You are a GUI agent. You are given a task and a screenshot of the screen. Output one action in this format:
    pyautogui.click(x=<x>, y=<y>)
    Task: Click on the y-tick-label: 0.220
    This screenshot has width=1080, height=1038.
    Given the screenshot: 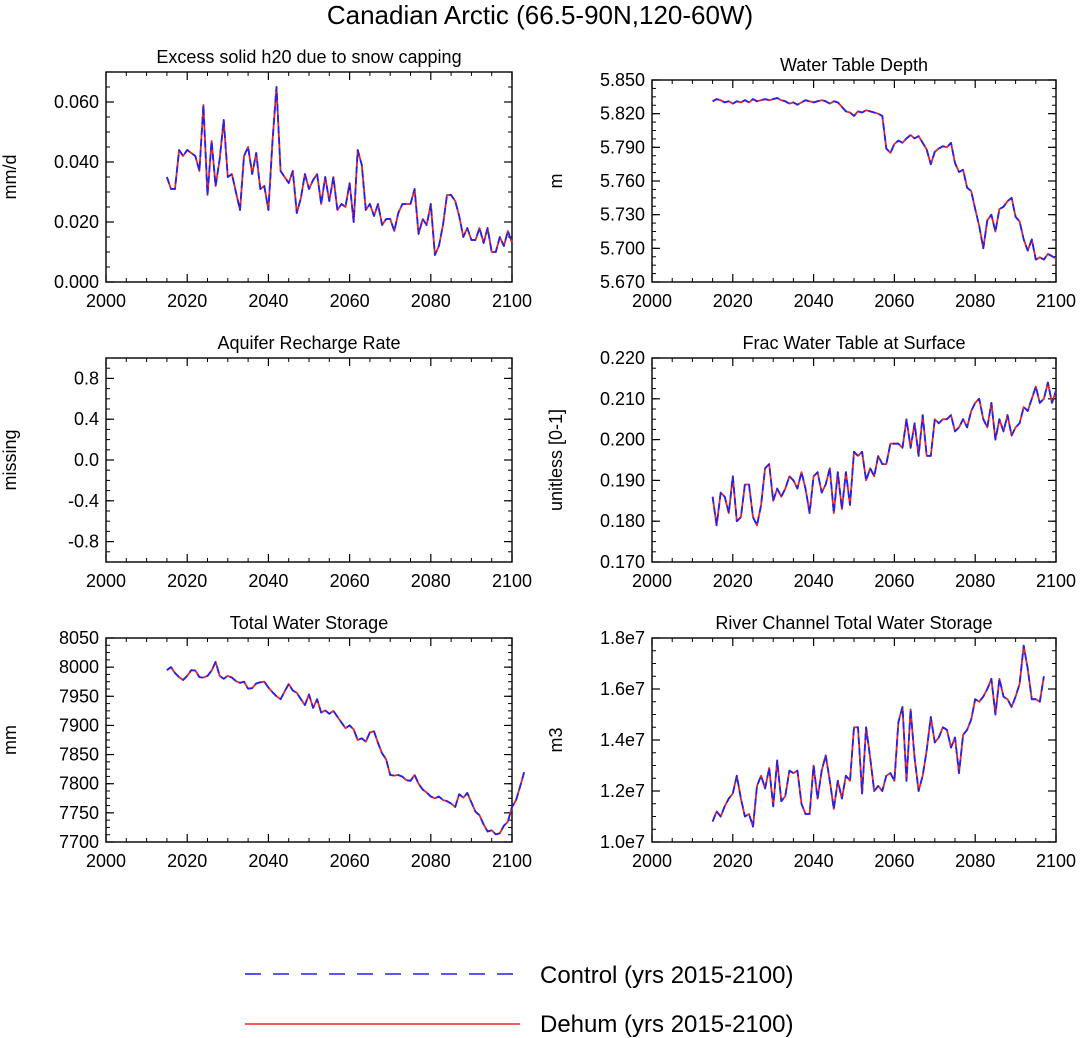 What is the action you would take?
    pyautogui.click(x=622, y=358)
    